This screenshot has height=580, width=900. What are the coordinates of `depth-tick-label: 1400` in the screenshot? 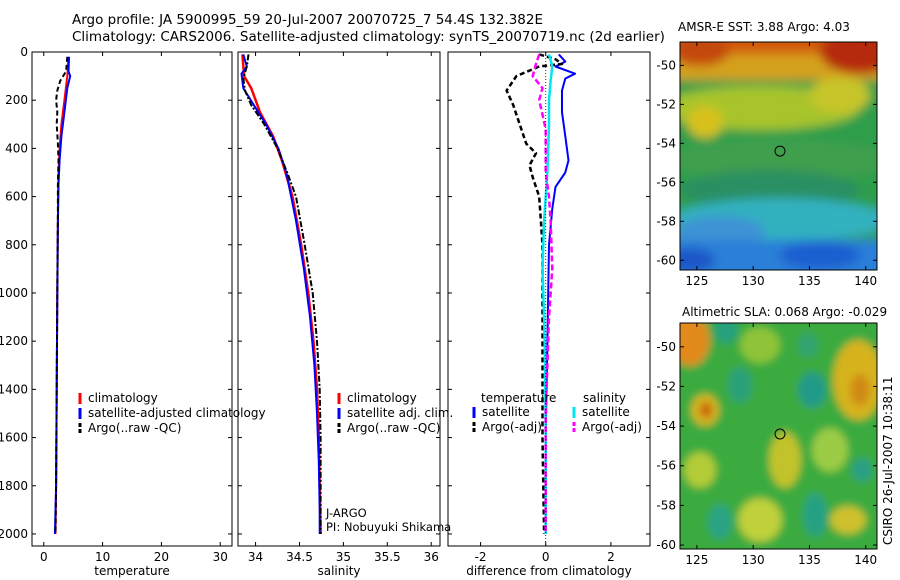 It's located at (14, 389).